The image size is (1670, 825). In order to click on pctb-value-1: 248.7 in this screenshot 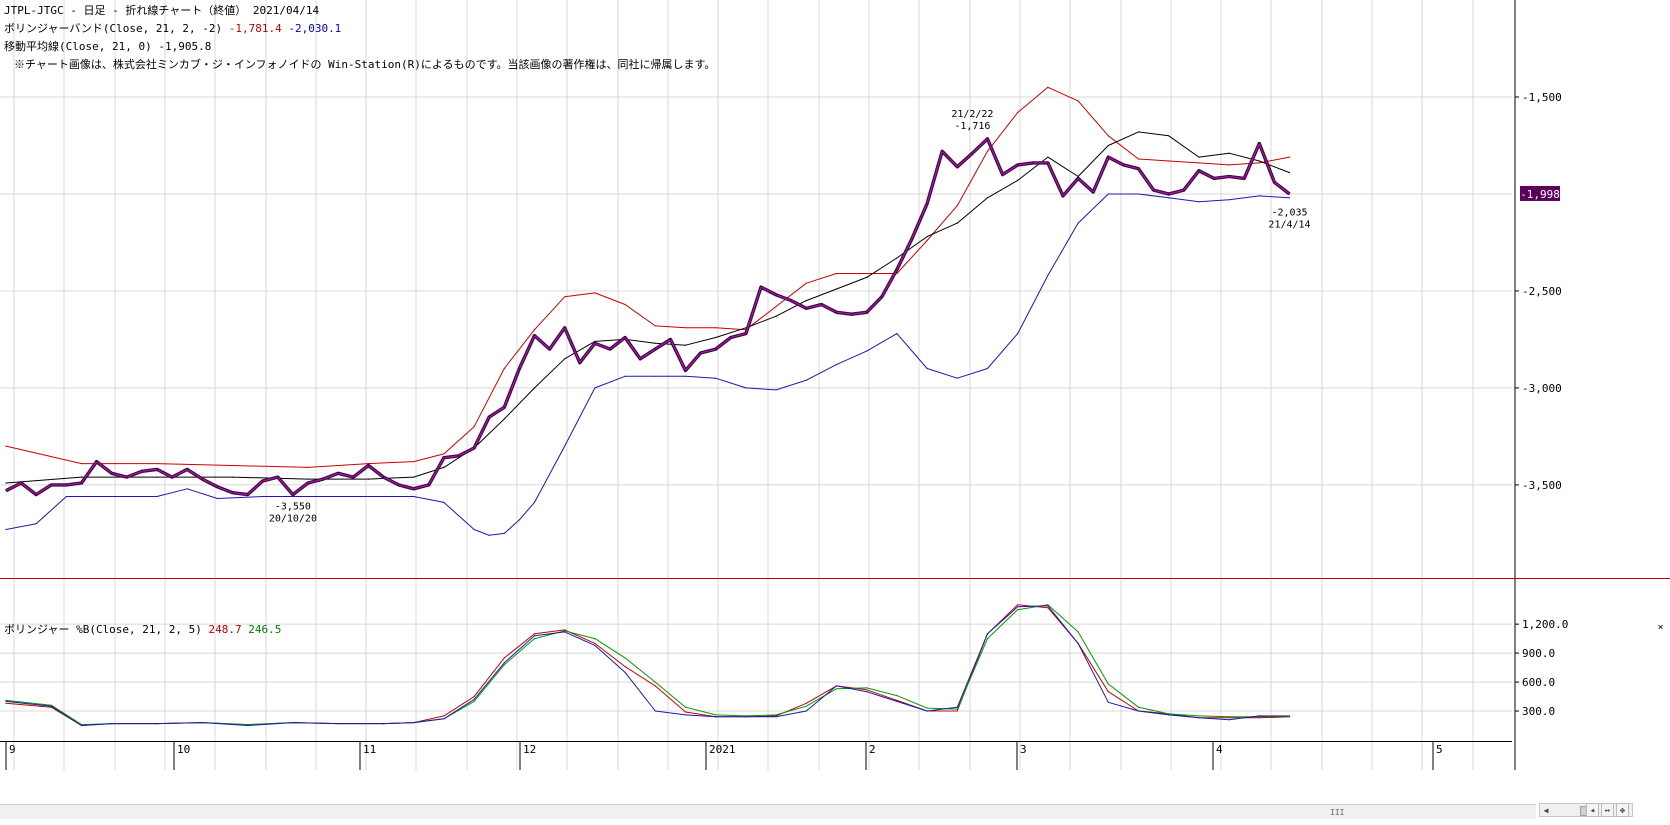, I will do `click(225, 629)`.